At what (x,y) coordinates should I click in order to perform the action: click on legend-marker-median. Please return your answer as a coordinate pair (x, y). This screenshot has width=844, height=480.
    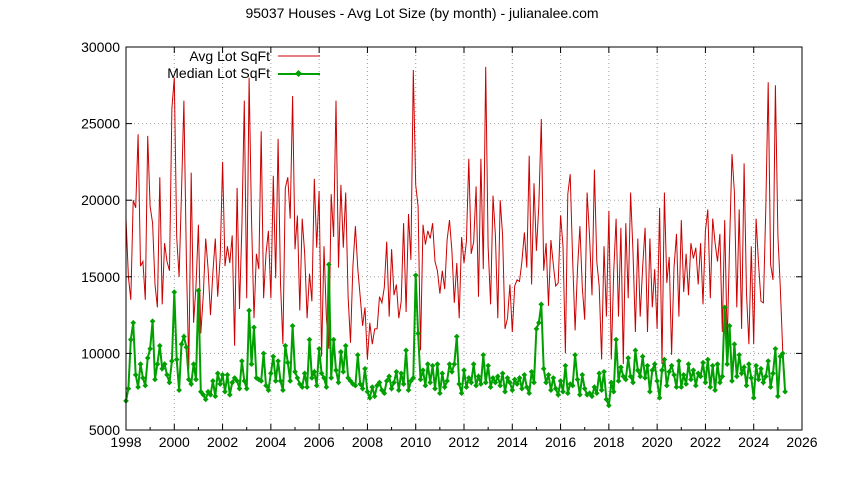
    Looking at the image, I should click on (298, 73).